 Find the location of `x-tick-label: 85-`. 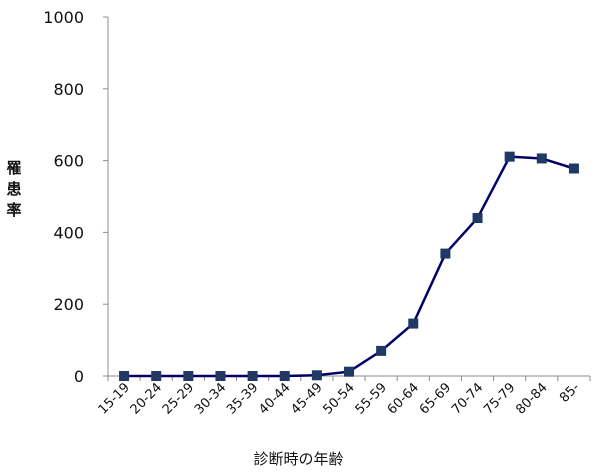

x-tick-label: 85- is located at coordinates (570, 393).